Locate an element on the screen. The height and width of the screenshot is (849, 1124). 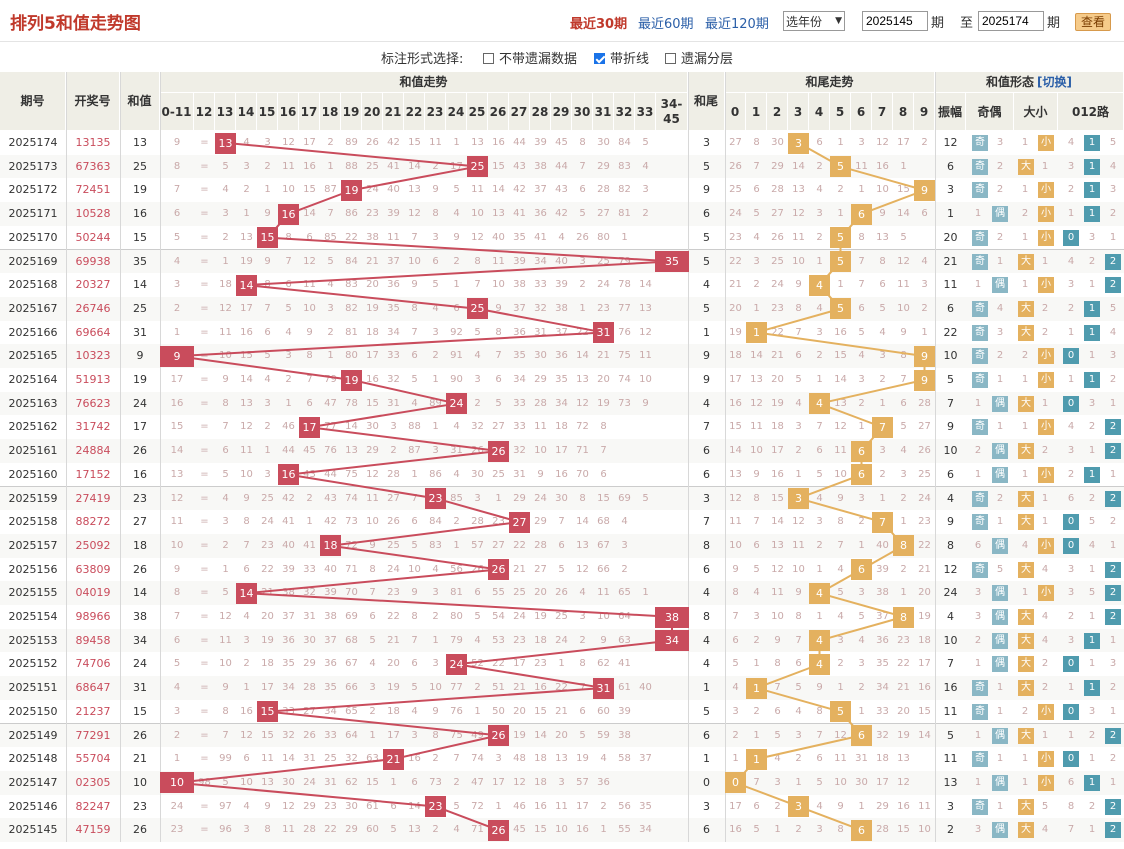
sum-omission-cell: 25 is located at coordinates (603, 261).